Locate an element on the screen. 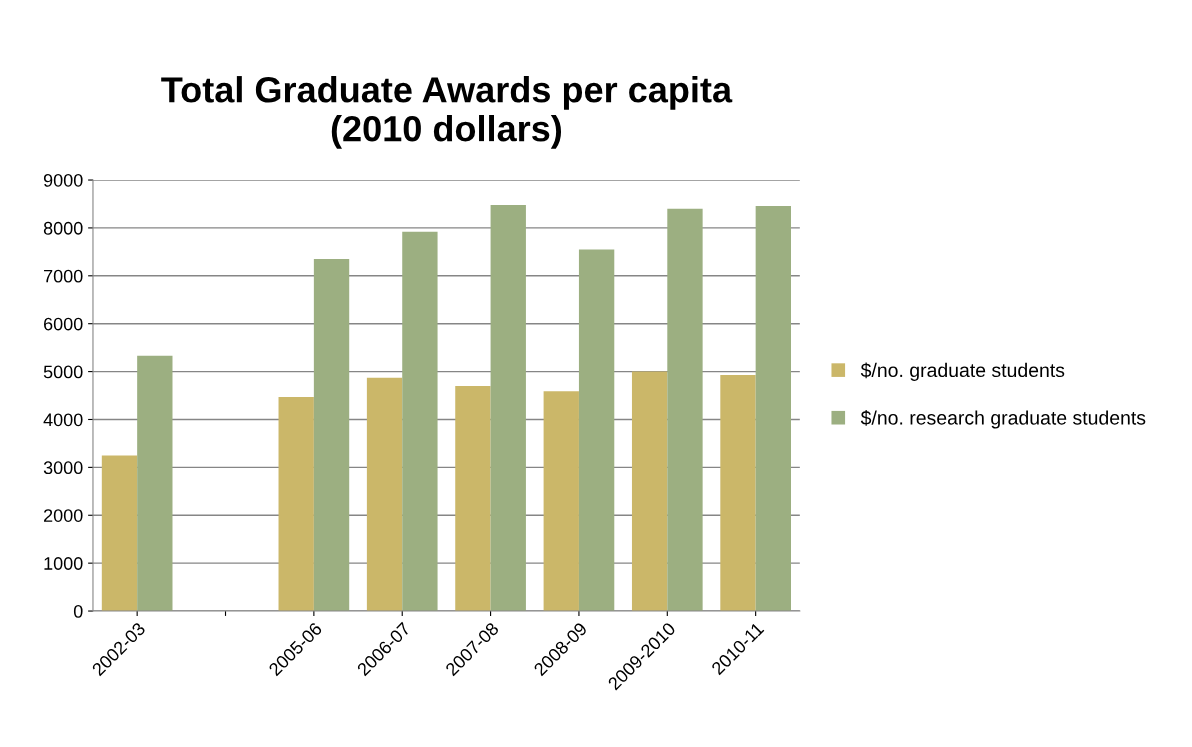 The width and height of the screenshot is (1192, 747). y-tick-label: 1000 is located at coordinates (63, 563).